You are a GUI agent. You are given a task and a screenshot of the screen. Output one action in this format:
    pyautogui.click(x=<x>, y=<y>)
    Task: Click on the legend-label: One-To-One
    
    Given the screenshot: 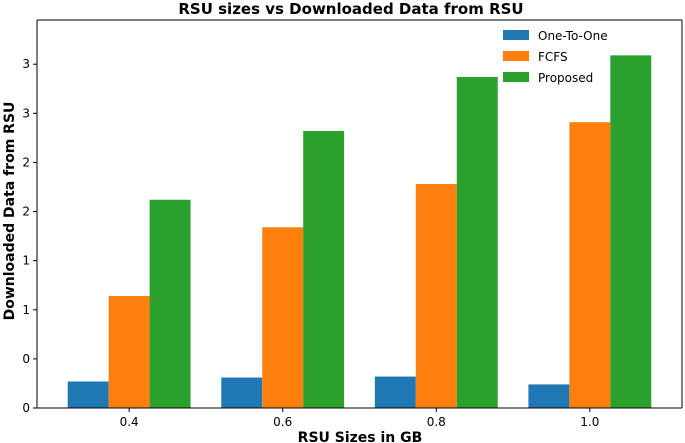 What is the action you would take?
    pyautogui.click(x=573, y=36)
    